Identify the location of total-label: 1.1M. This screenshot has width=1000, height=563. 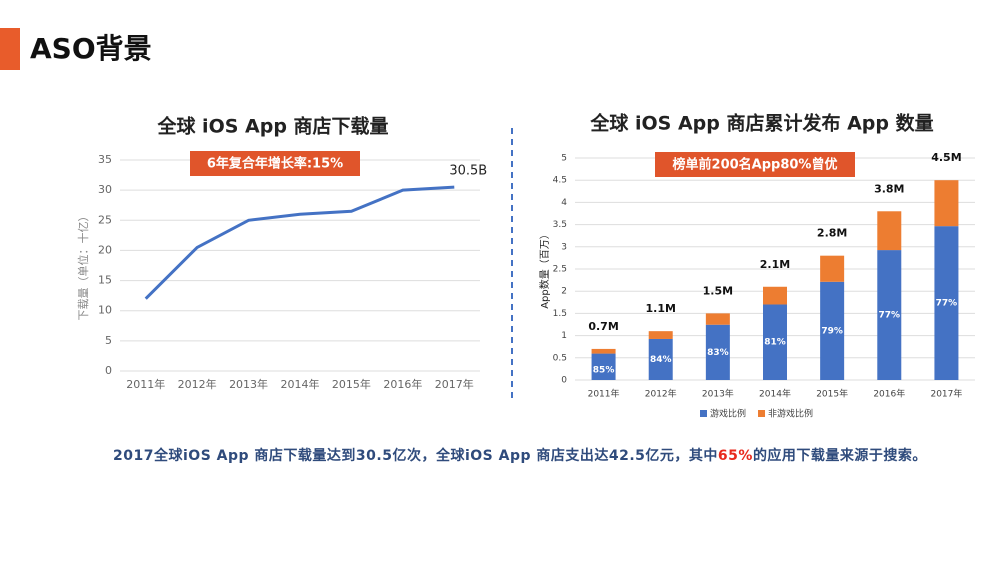
(660, 308).